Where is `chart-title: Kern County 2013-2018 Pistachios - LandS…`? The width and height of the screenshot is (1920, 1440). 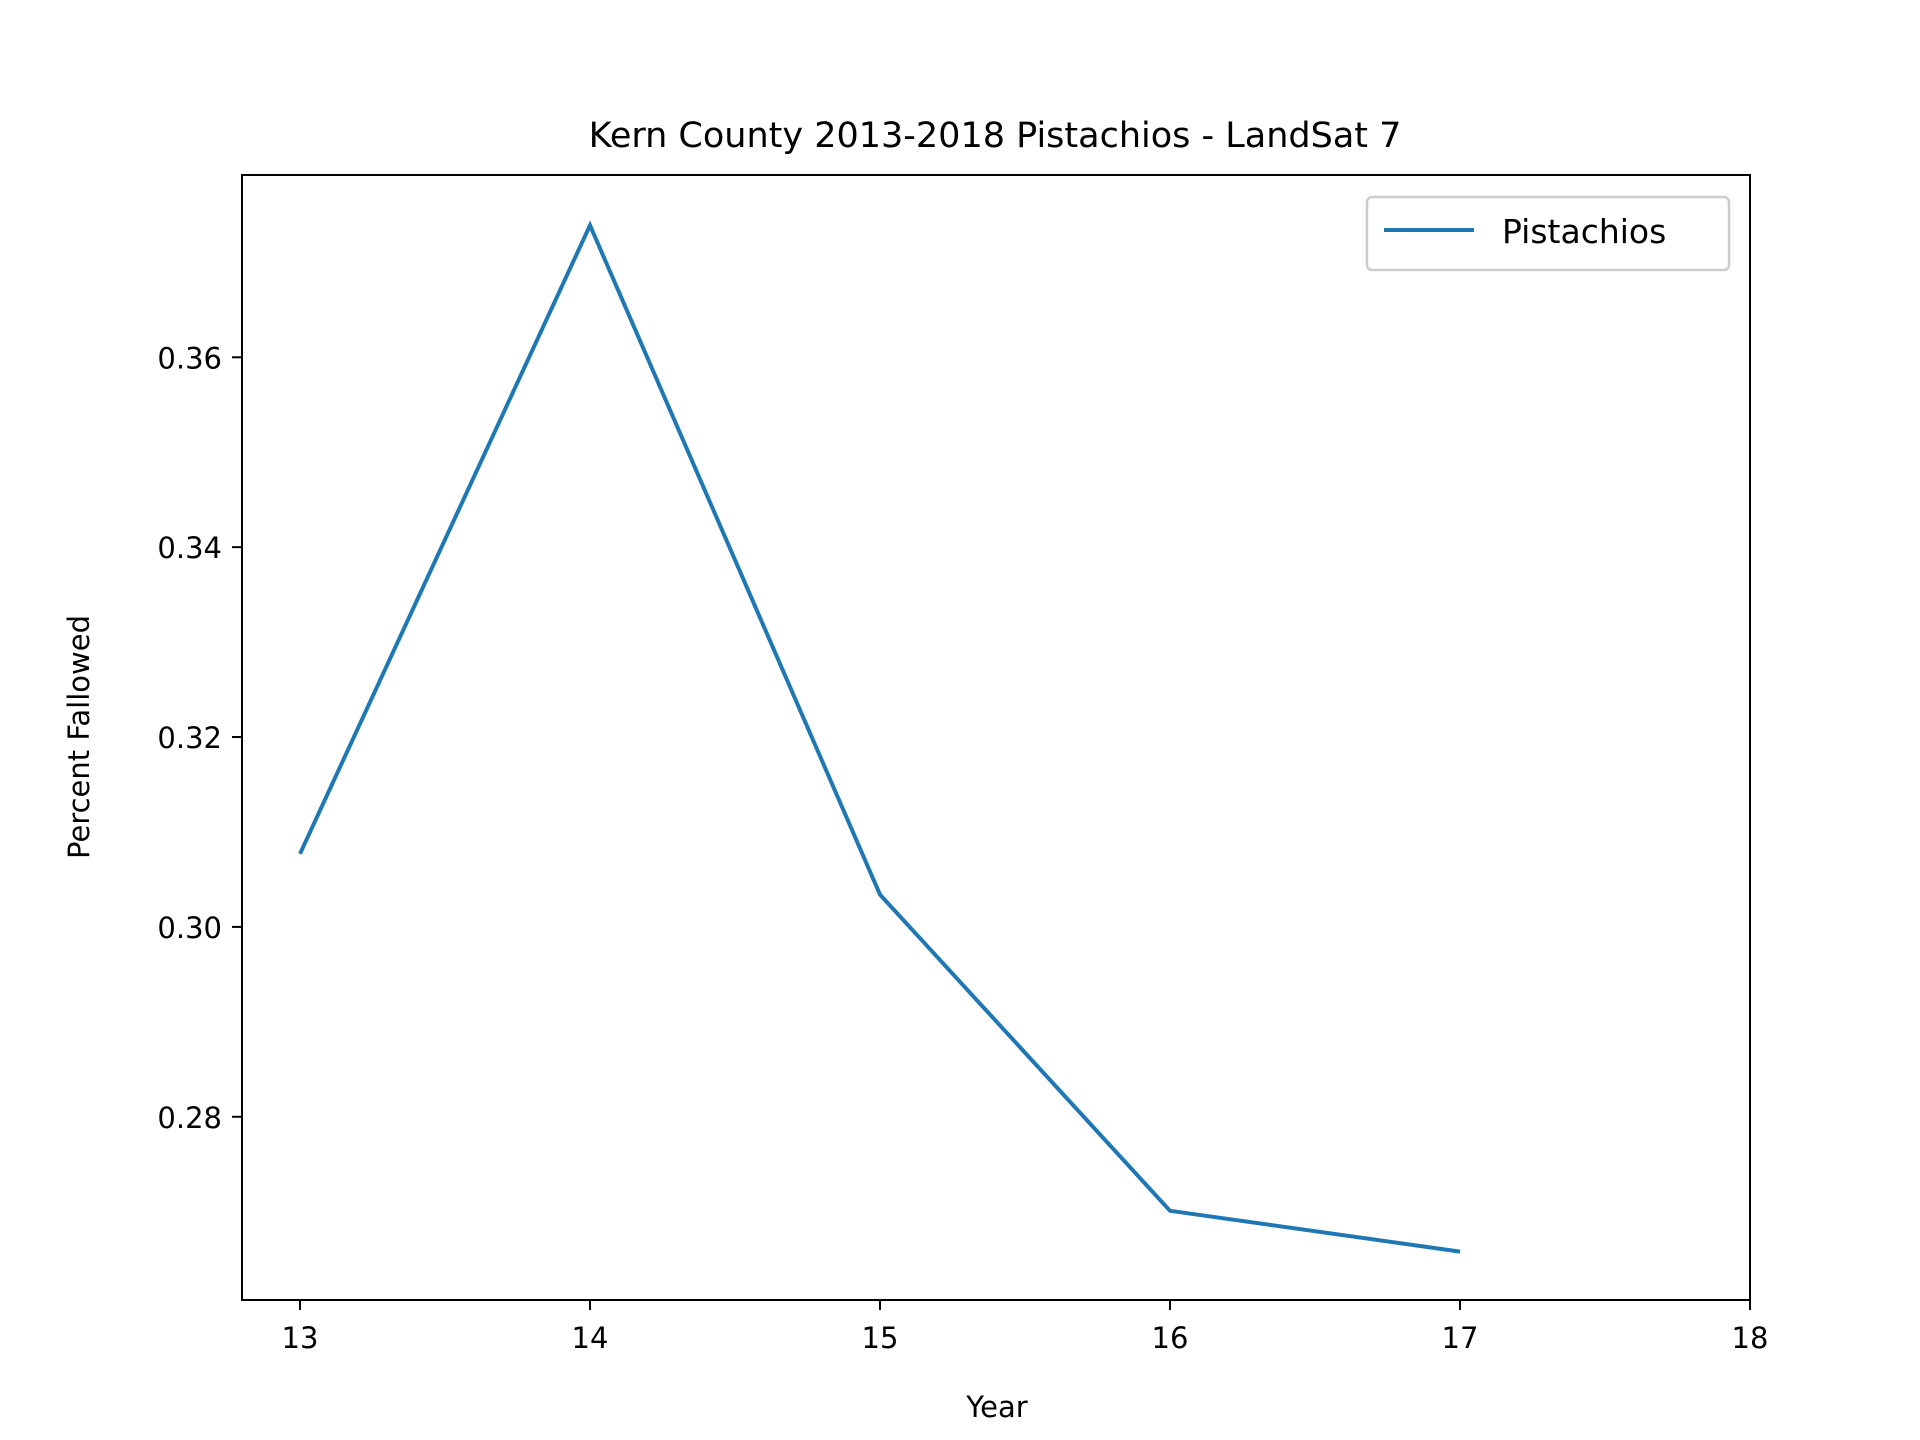
chart-title: Kern County 2013-2018 Pistachios - LandS… is located at coordinates (995, 136).